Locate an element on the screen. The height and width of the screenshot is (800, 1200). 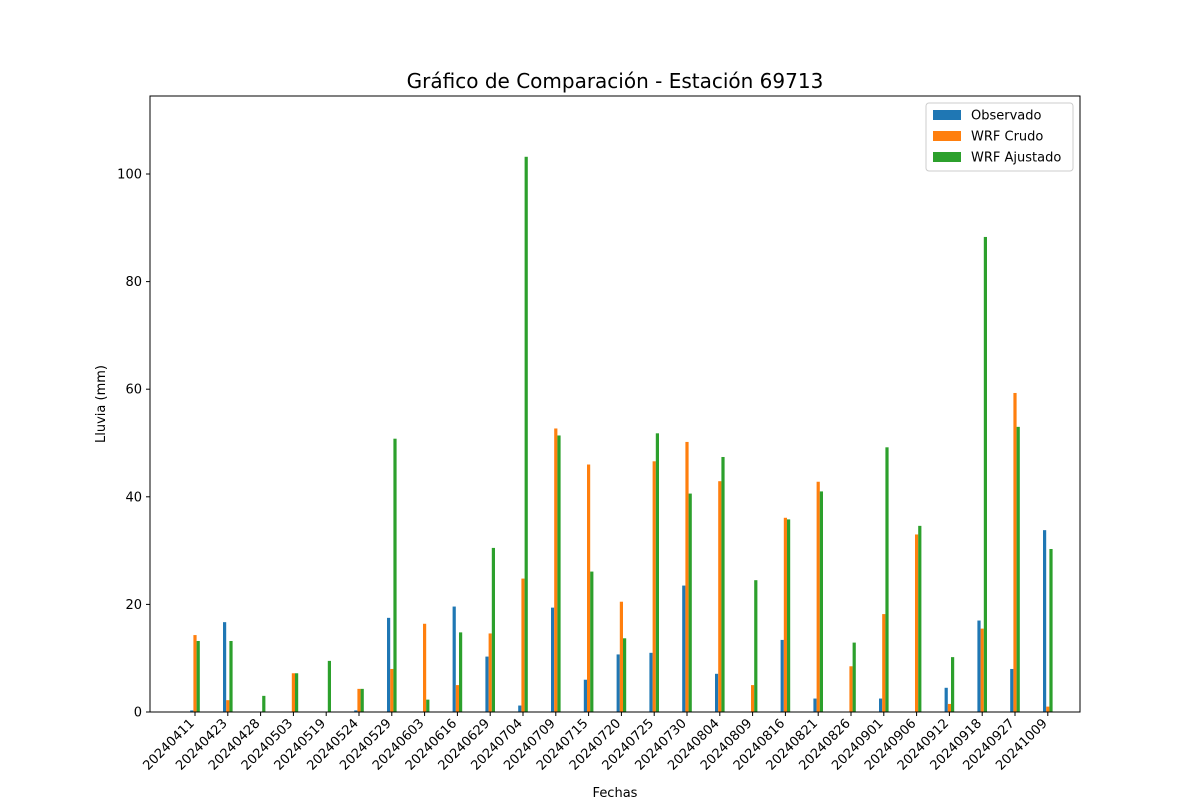
legend-box is located at coordinates (999, 137).